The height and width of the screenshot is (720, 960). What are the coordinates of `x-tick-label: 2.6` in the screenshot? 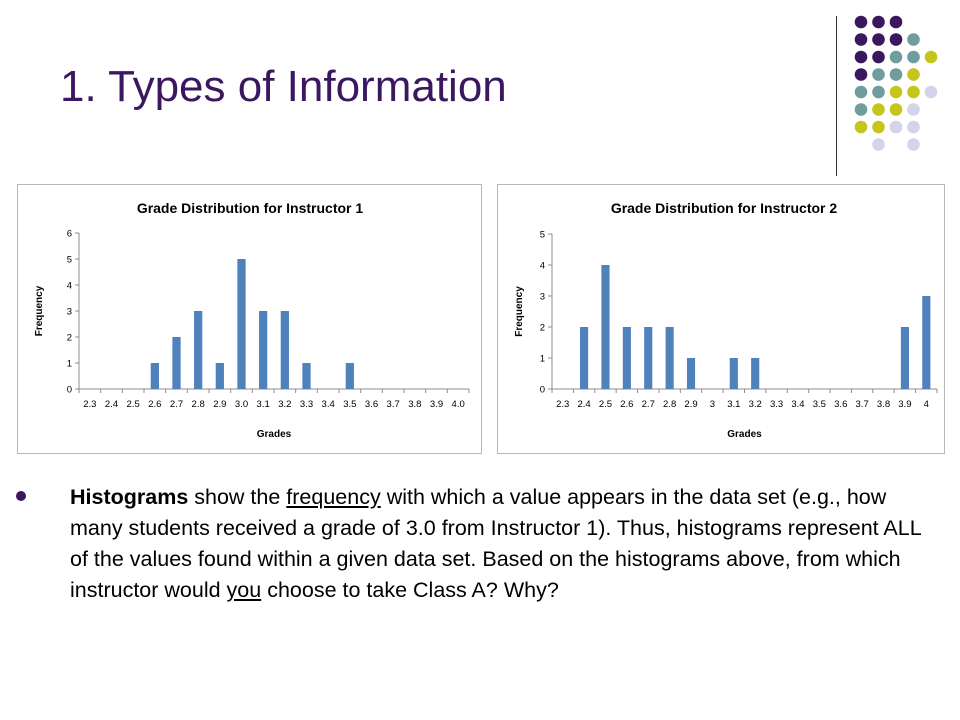 It's located at (154, 404).